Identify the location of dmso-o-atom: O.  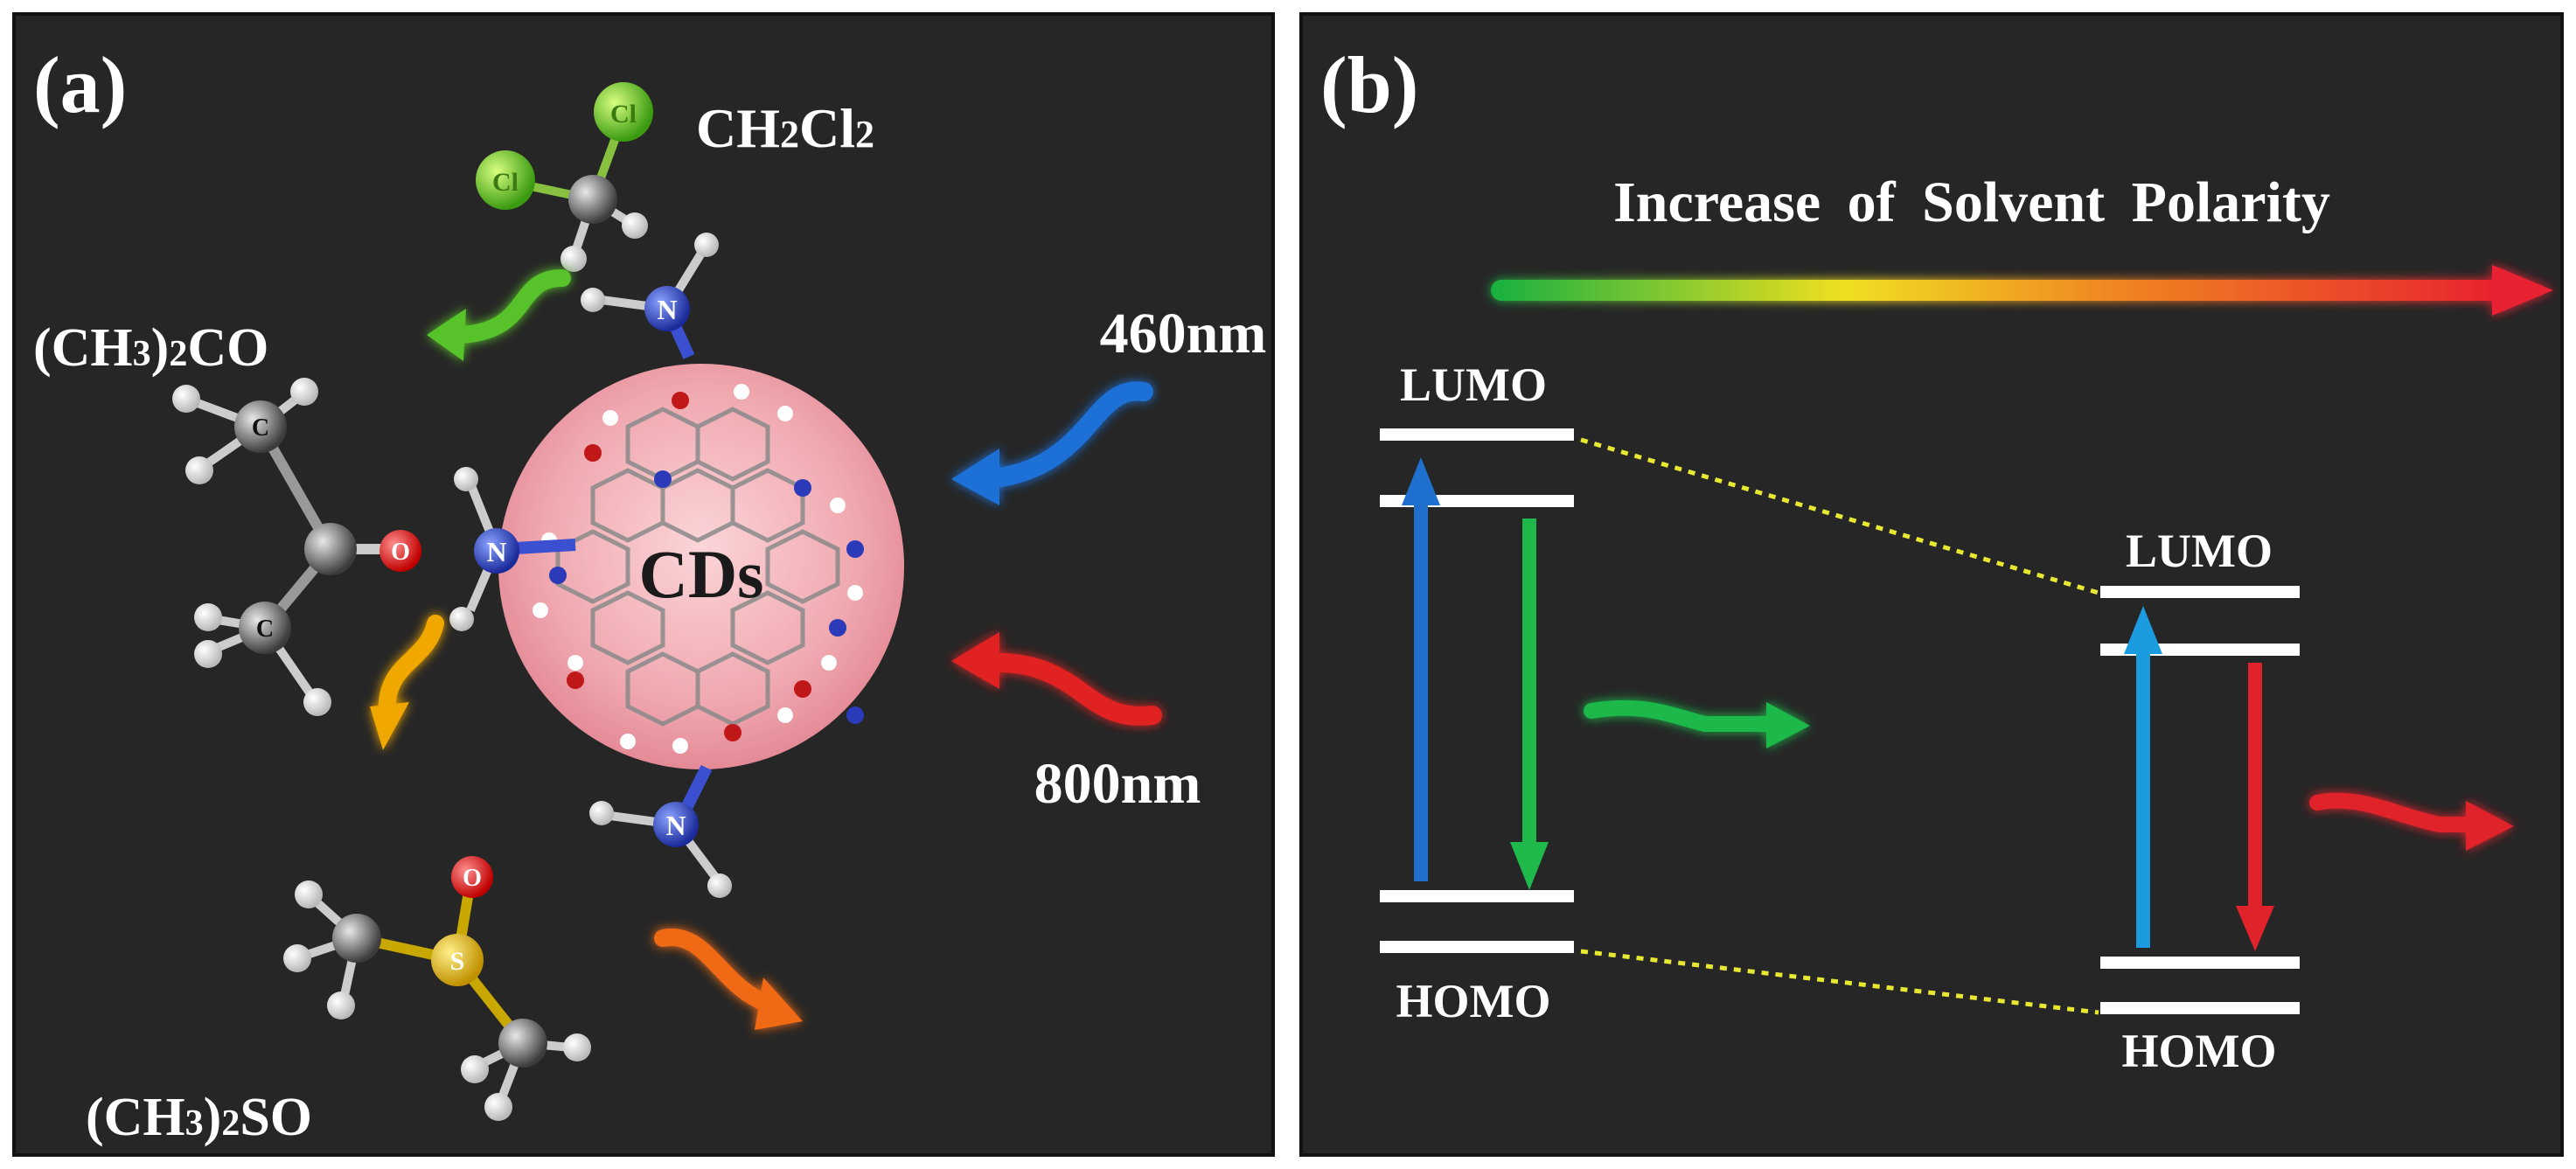
(472, 878).